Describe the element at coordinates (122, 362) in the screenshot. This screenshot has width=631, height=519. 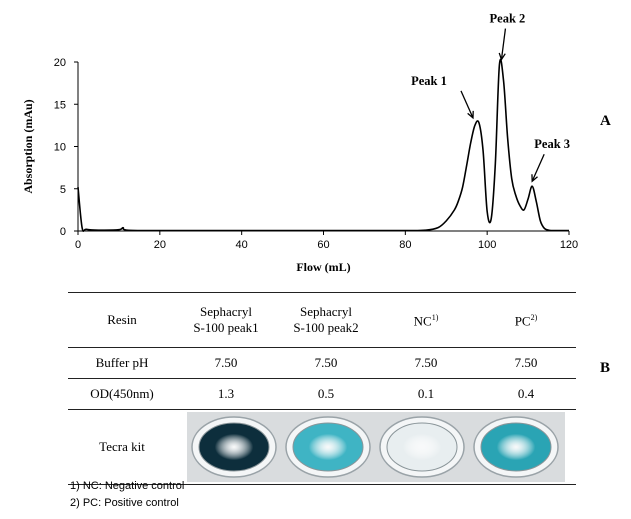
I see `buffer-label: Buffer pH` at that location.